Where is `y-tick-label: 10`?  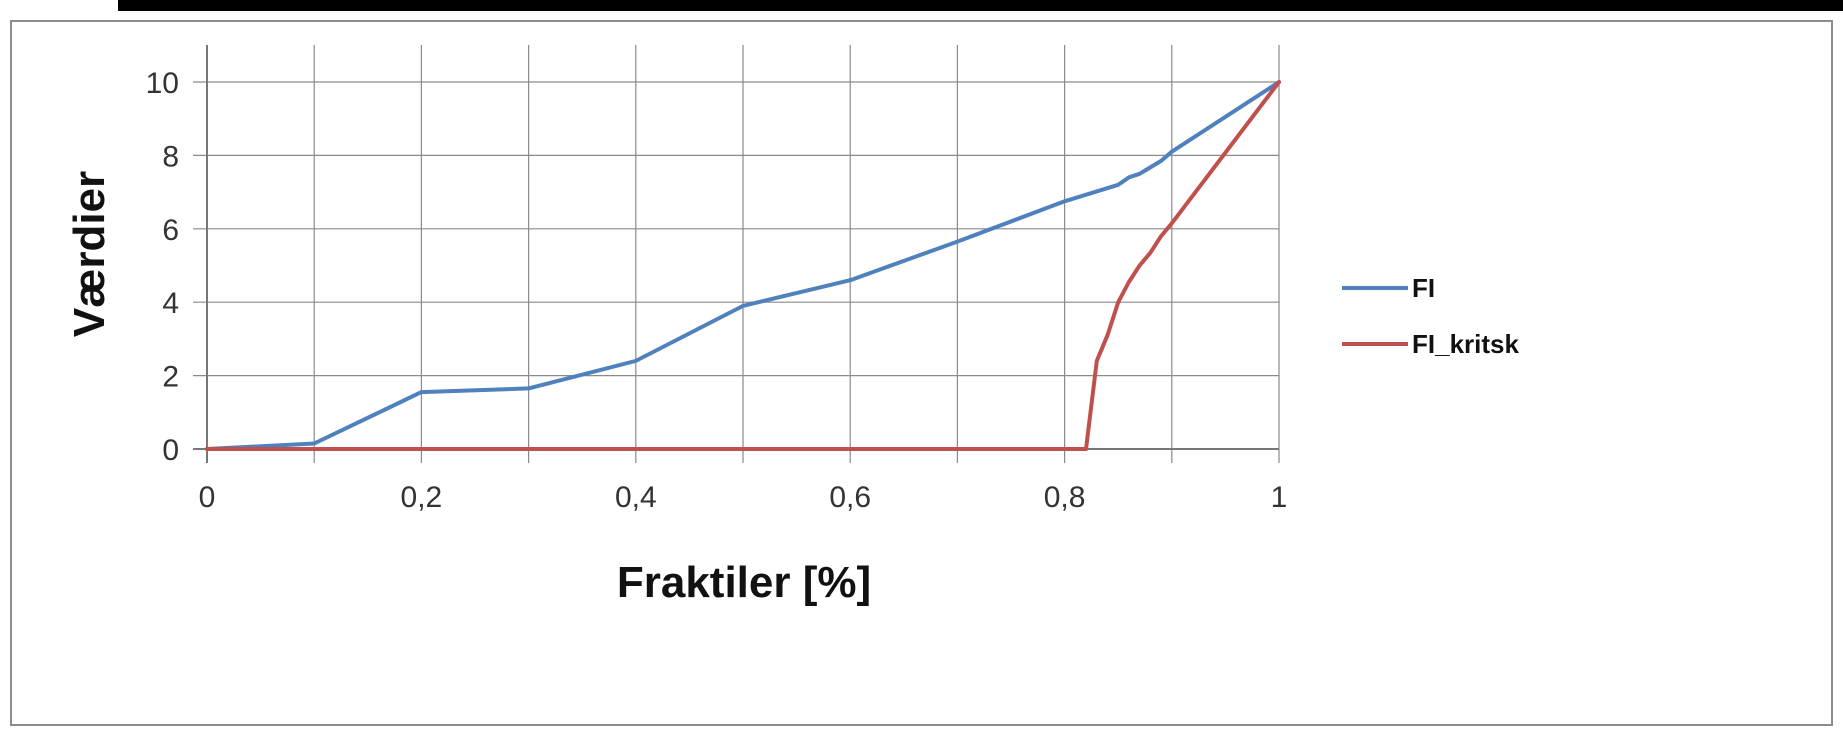 y-tick-label: 10 is located at coordinates (162, 83).